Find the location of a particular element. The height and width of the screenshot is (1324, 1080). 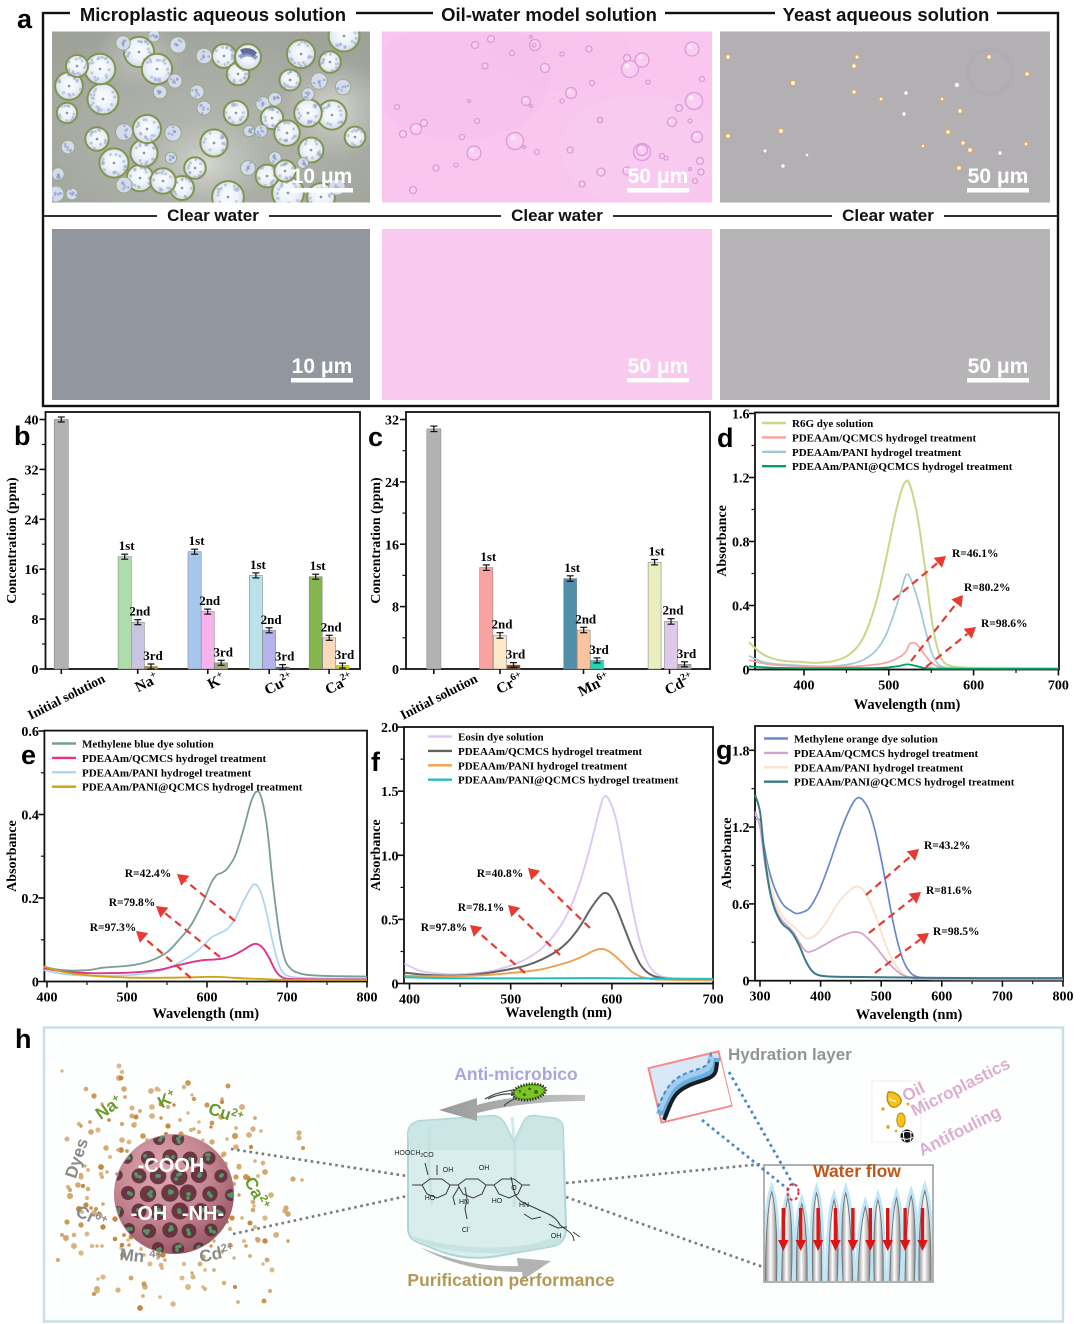

svg-text: R=81.6% is located at coordinates (949, 891).